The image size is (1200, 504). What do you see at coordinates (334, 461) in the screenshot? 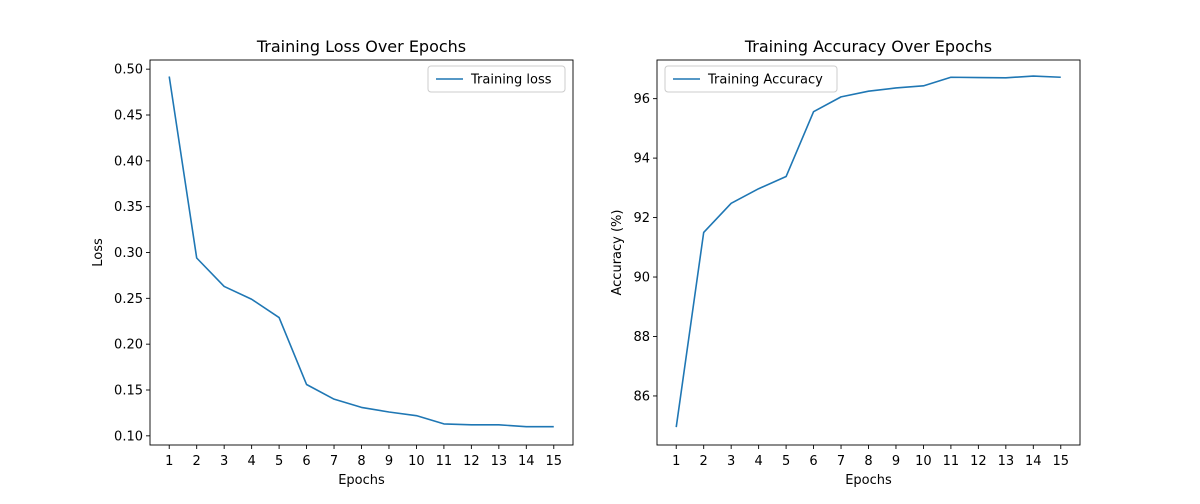
I see `loss-x-tick-label: 7` at bounding box center [334, 461].